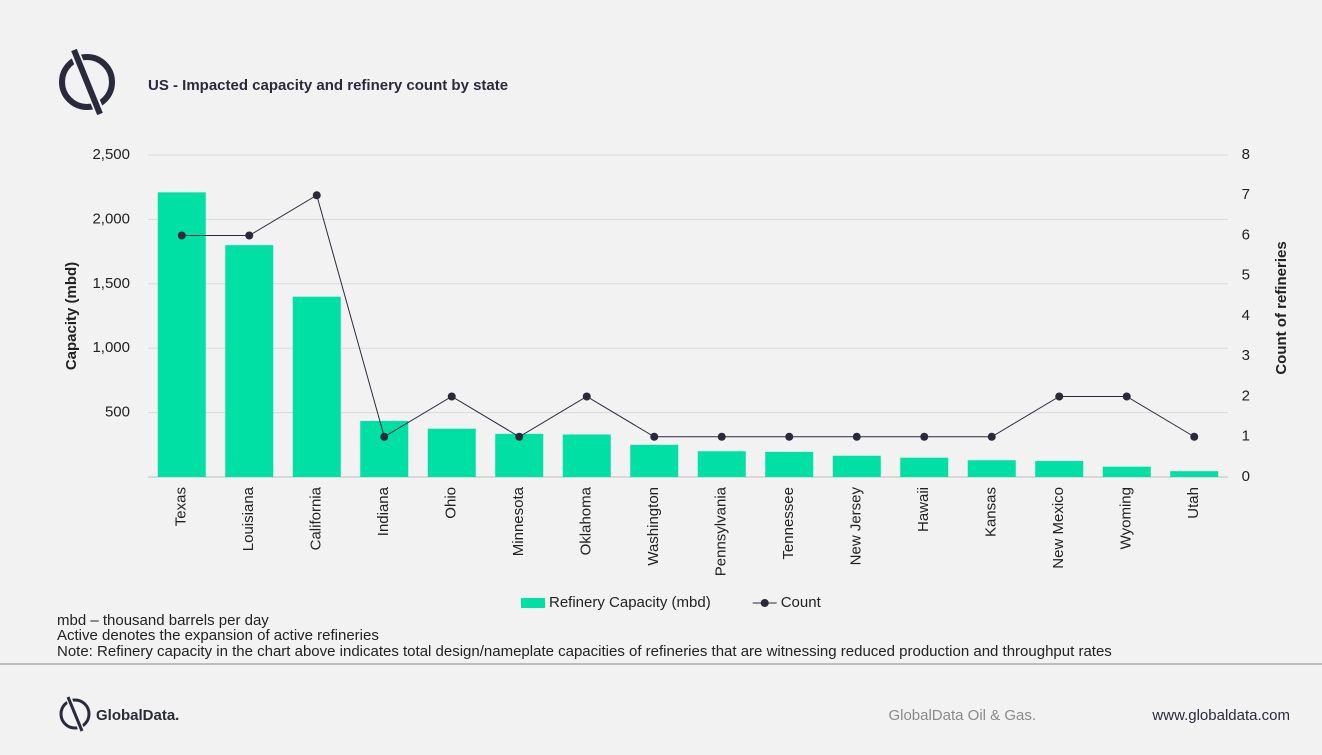  What do you see at coordinates (111, 154) in the screenshot?
I see `y-tick-label: 2,500` at bounding box center [111, 154].